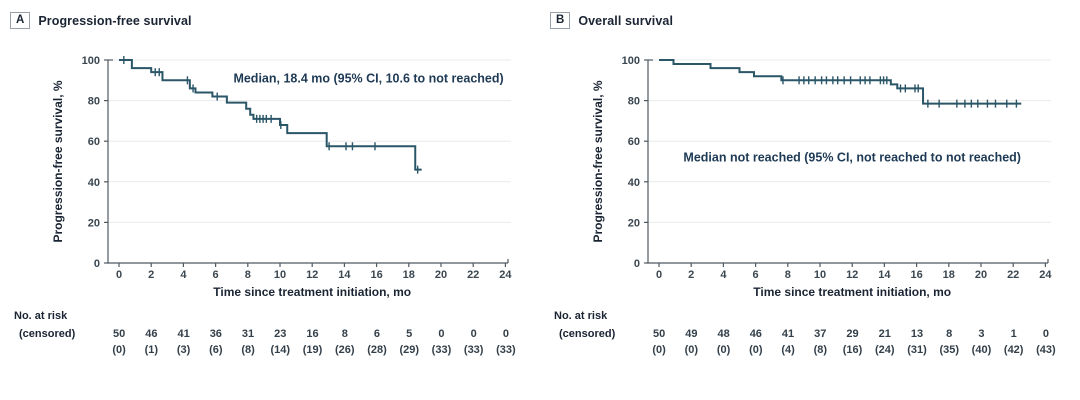 This screenshot has height=400, width=1080. Describe the element at coordinates (884, 275) in the screenshot. I see `svg-text: 14` at that location.